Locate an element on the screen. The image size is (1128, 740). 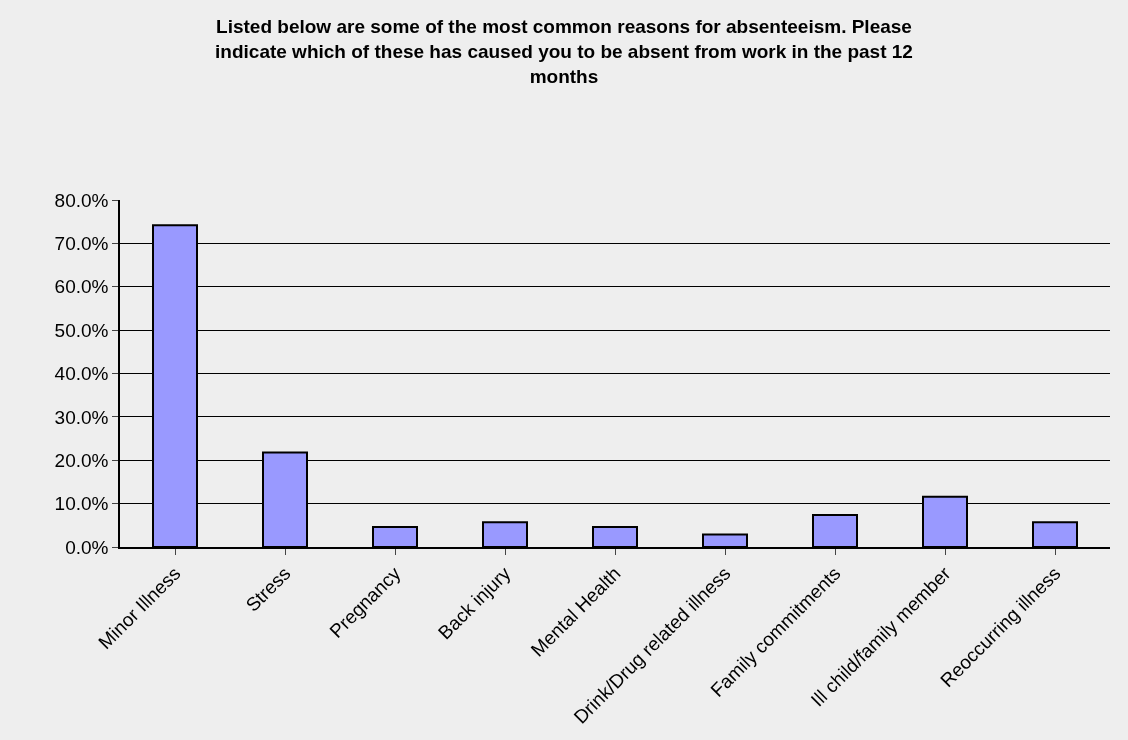
y-tick-label: 80.0% is located at coordinates (81, 200).